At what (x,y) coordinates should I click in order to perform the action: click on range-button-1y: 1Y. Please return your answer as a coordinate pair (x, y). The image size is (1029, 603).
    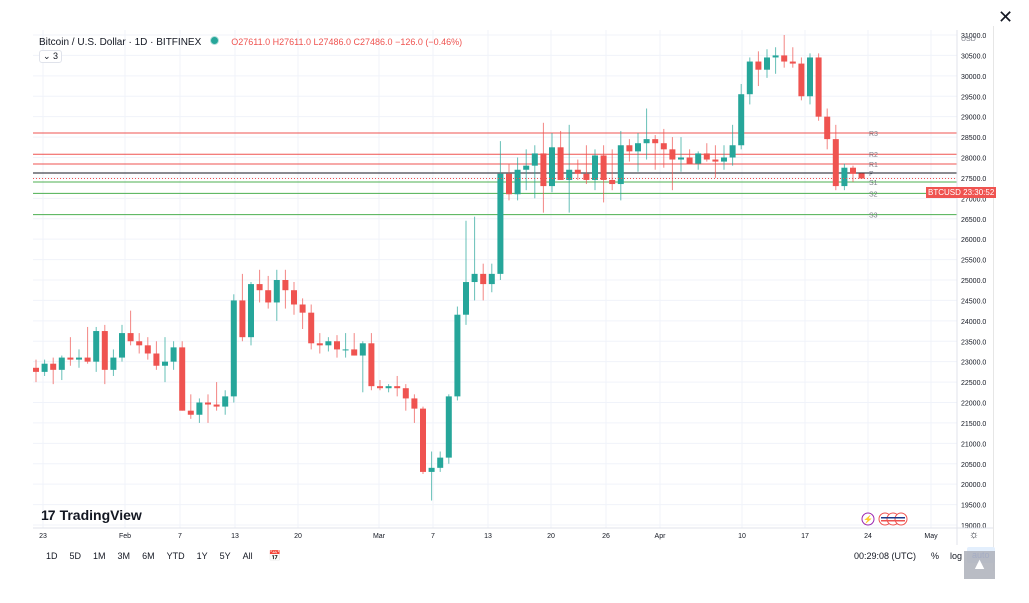
    Looking at the image, I should click on (202, 556).